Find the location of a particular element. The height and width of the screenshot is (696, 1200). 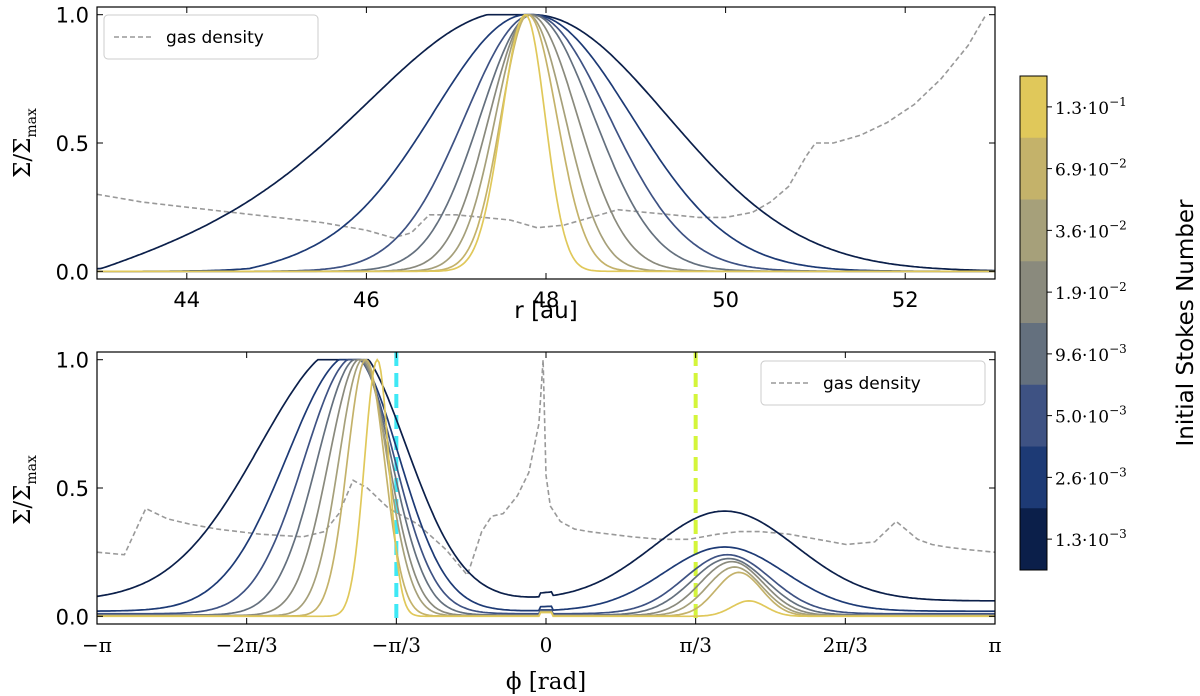

top-y-axis-label-main: Σ/Σ is located at coordinates (23, 158).